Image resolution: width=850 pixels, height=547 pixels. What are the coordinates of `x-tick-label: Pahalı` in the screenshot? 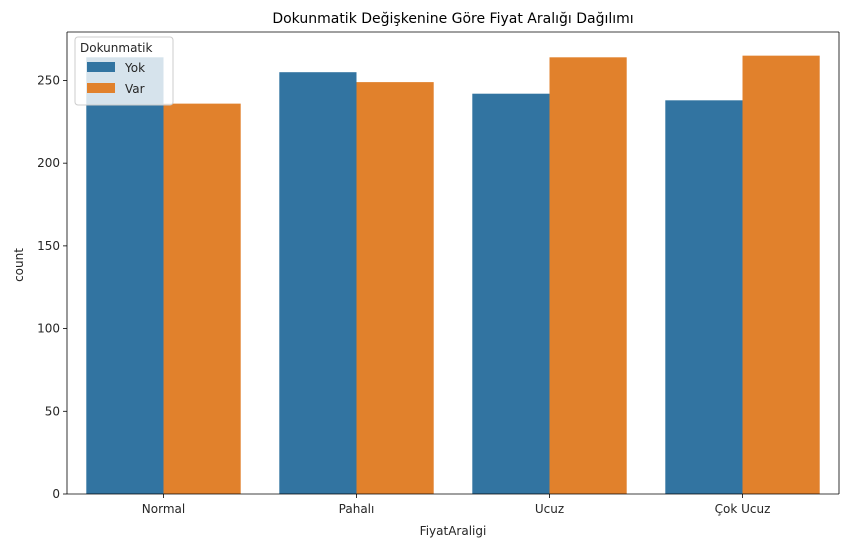 It's located at (357, 509).